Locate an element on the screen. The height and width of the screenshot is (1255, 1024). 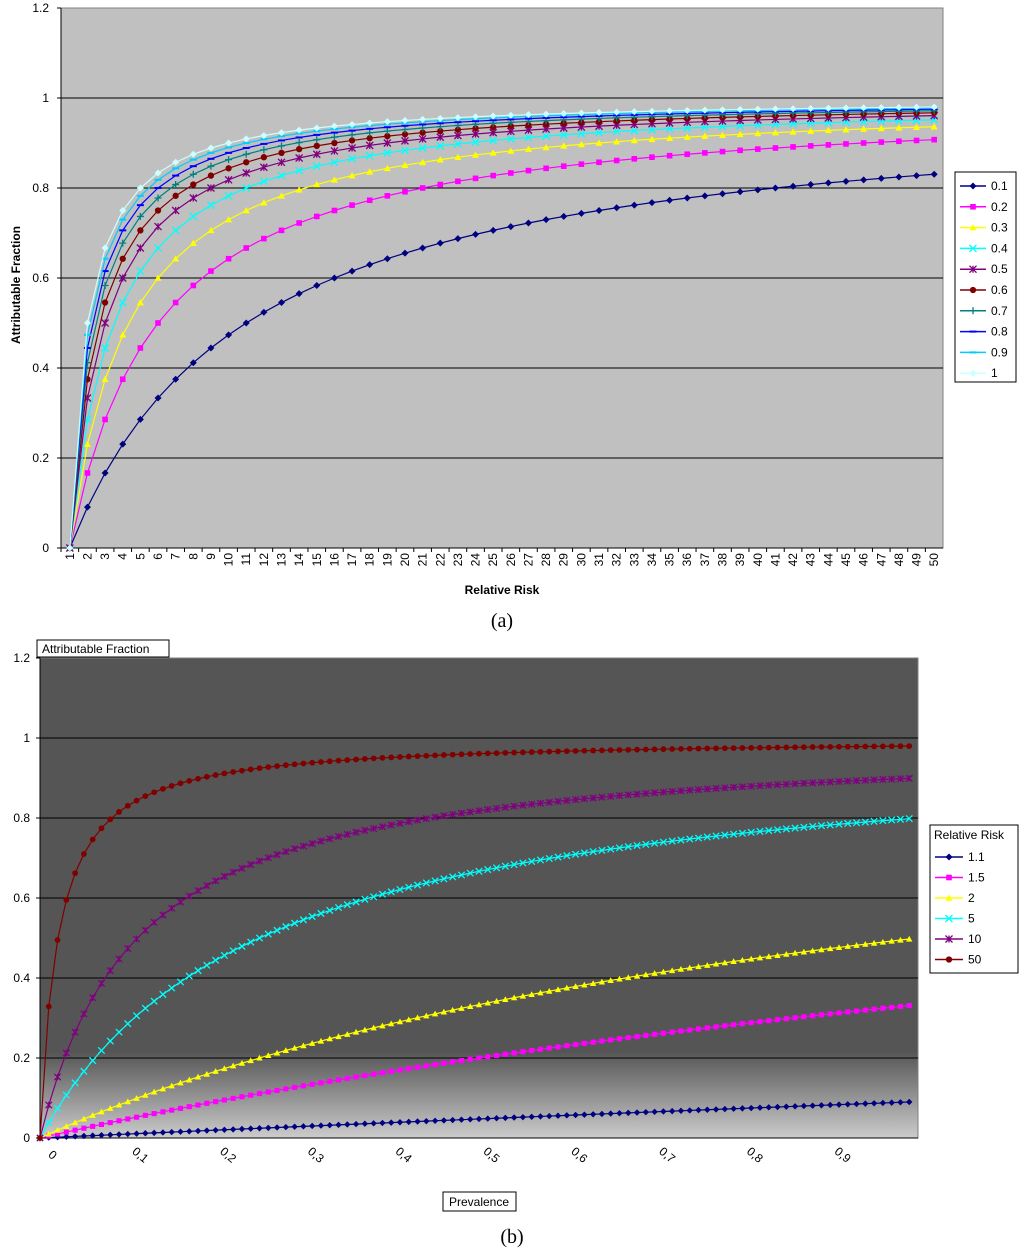
x-tick-label-a: 25 is located at coordinates (493, 560).